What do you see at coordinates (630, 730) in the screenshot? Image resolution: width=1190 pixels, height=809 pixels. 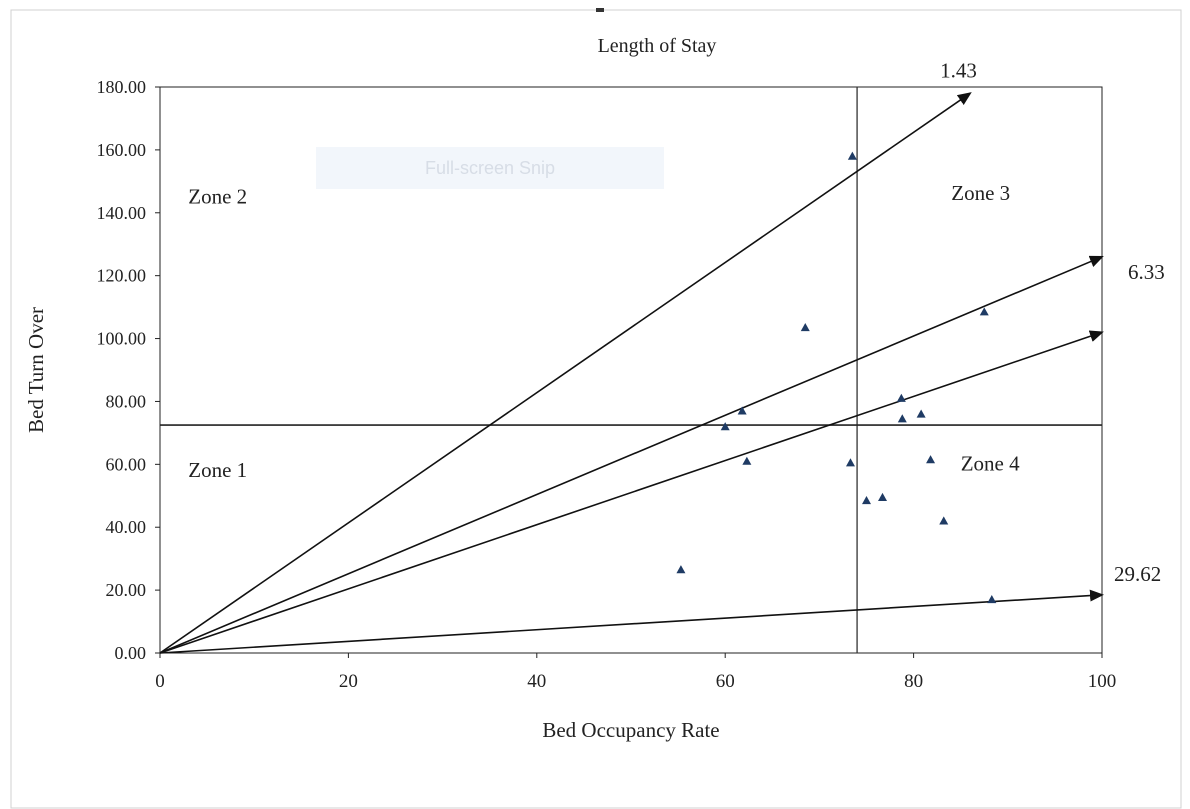 I see `x-axis-label: Bed Occupancy Rate` at bounding box center [630, 730].